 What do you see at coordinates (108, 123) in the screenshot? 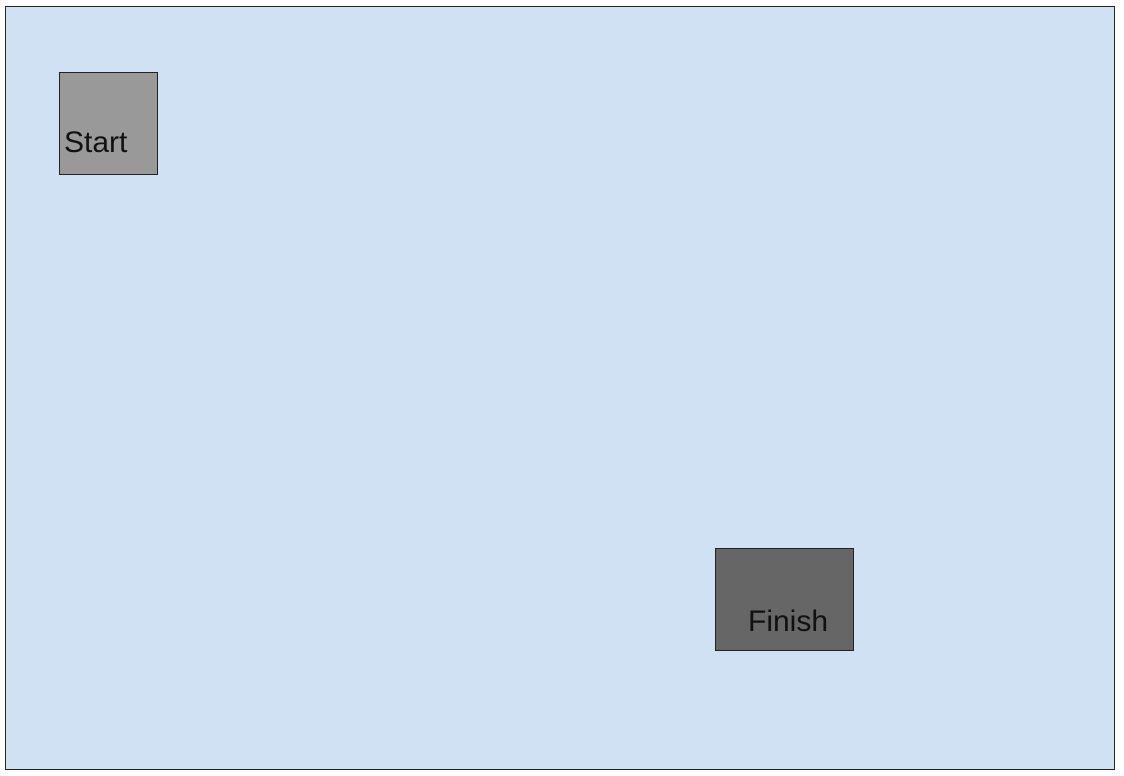
I see `start-box: Start` at bounding box center [108, 123].